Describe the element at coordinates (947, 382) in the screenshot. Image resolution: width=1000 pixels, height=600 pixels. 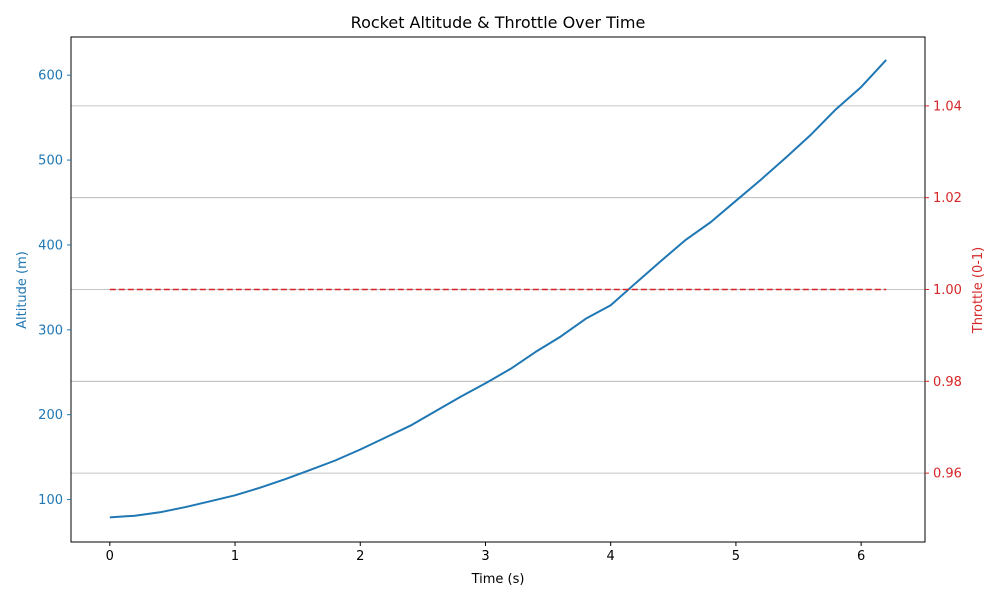
I see `y-right-tick-label-1: 0.98` at that location.